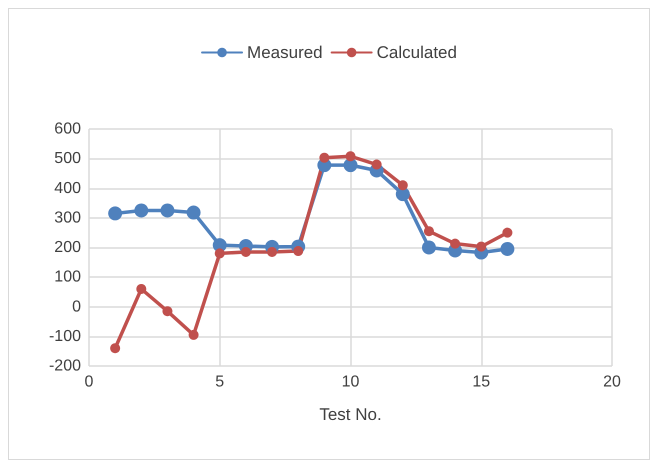 This screenshot has height=469, width=657. Describe the element at coordinates (68, 247) in the screenshot. I see `y-tick-label: 200` at that location.